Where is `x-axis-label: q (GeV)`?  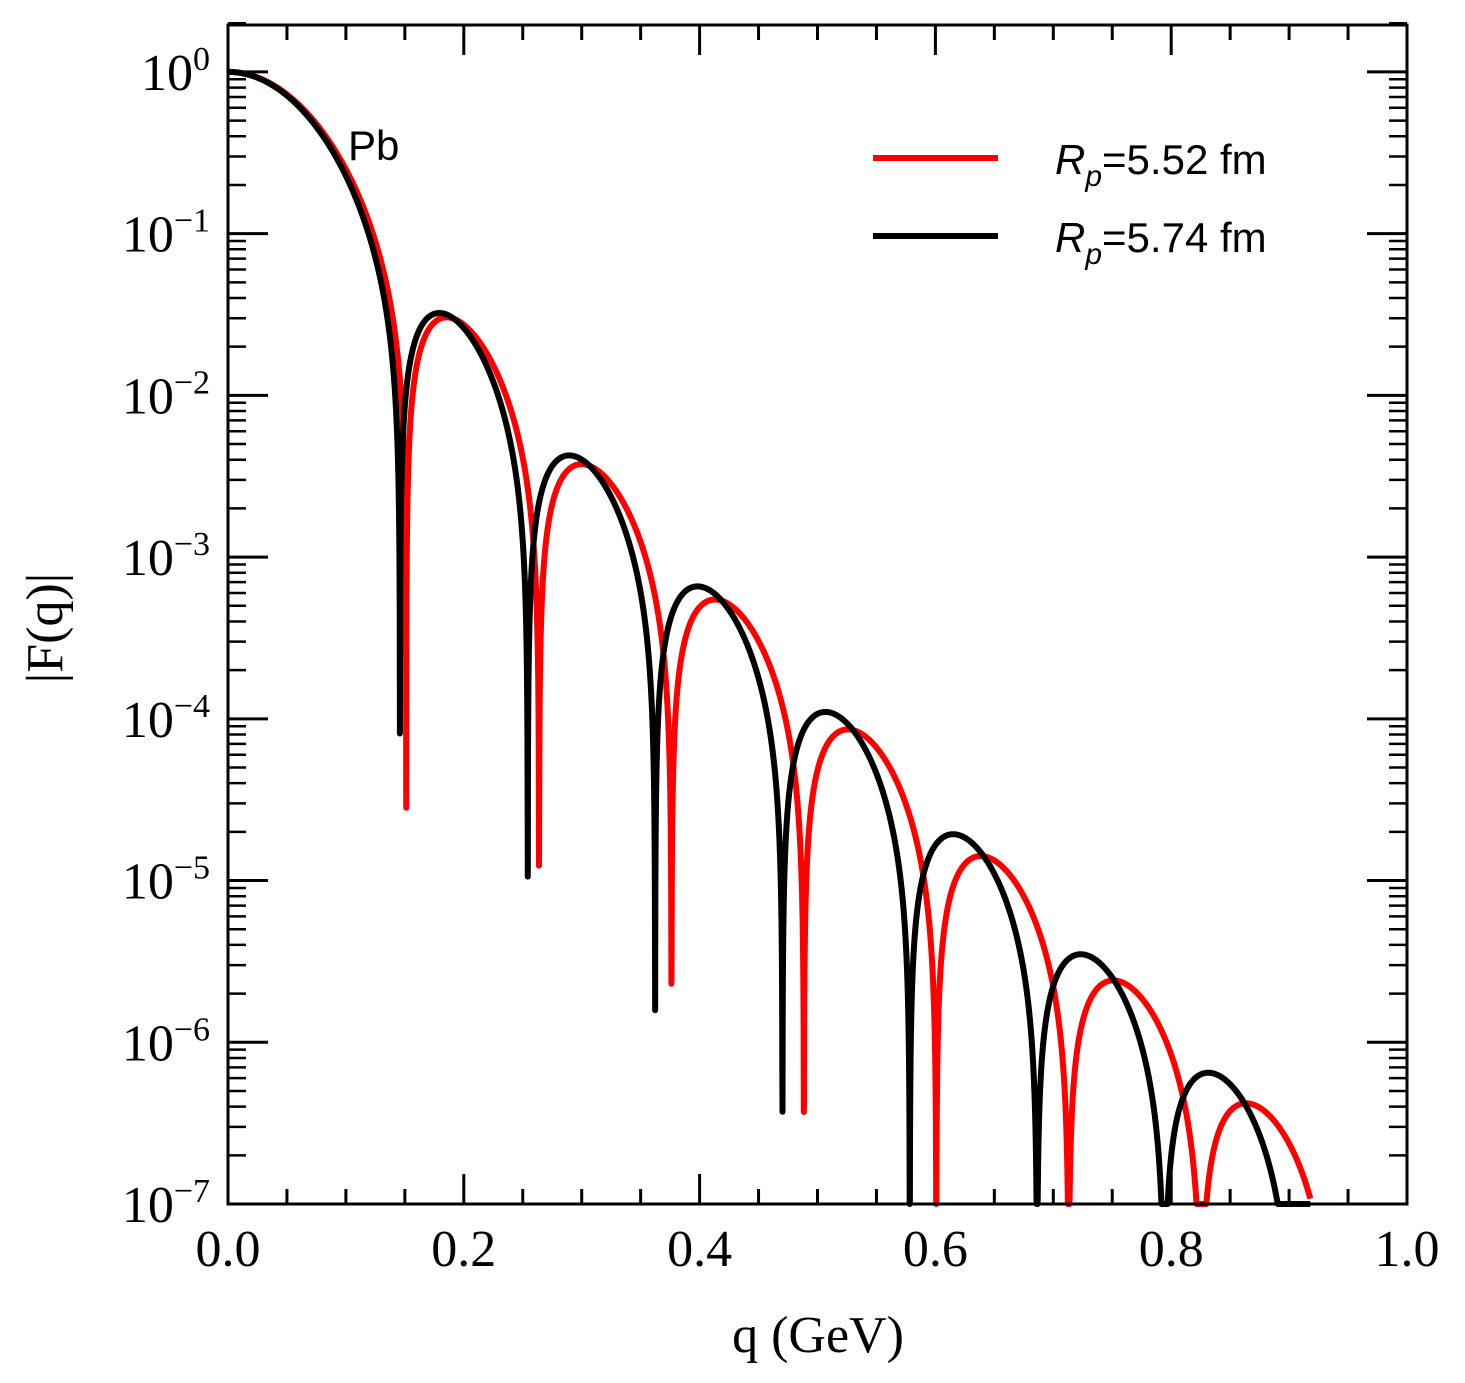
x-axis-label: q (GeV) is located at coordinates (818, 1335).